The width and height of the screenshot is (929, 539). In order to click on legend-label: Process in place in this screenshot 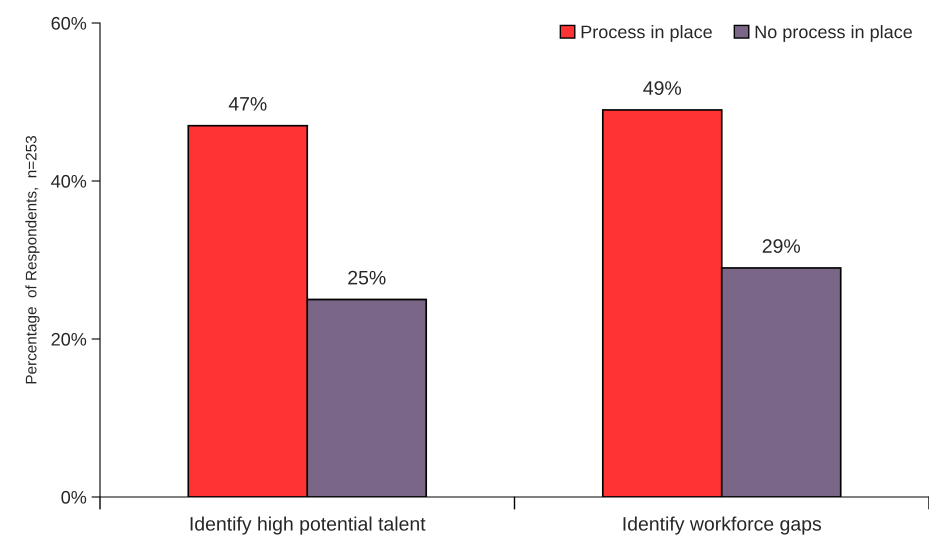, I will do `click(647, 33)`.